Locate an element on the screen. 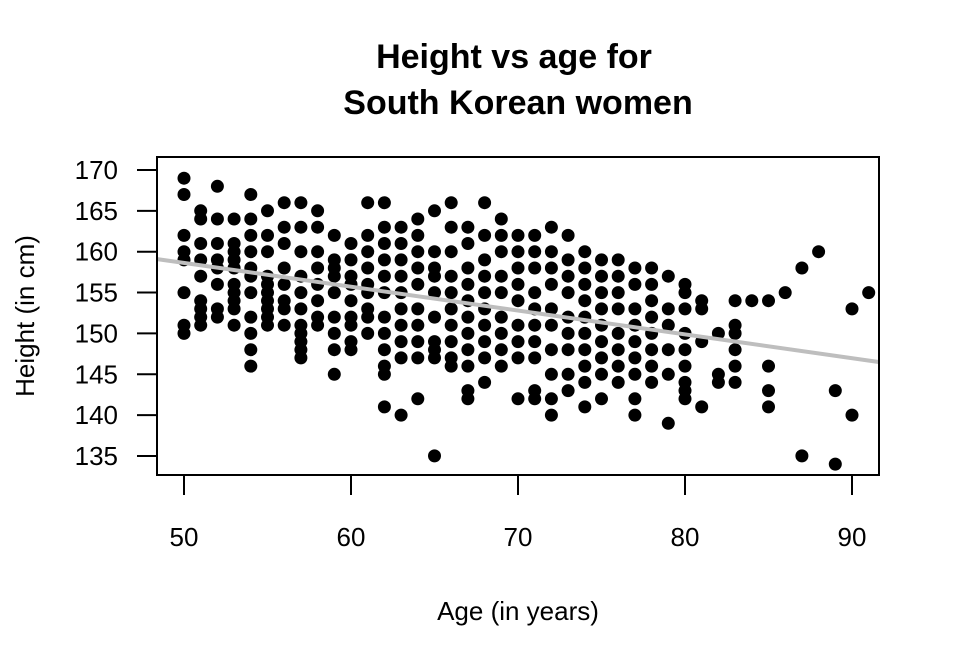 This screenshot has height=672, width=960. x-tick-label: 60 is located at coordinates (351, 537).